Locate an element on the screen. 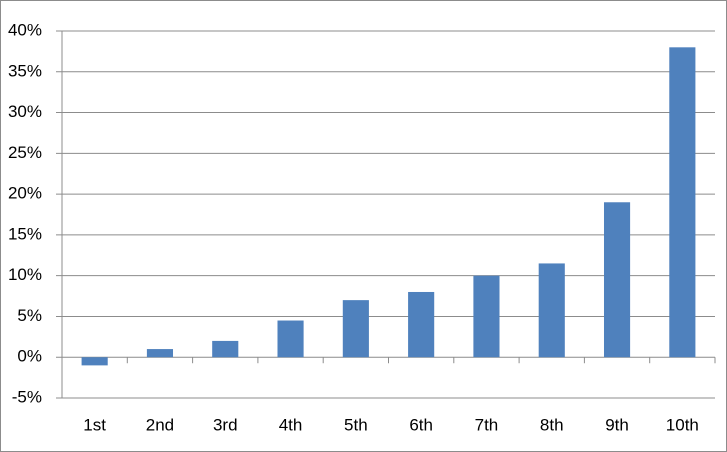  y-tick-label: 25% is located at coordinates (25, 152).